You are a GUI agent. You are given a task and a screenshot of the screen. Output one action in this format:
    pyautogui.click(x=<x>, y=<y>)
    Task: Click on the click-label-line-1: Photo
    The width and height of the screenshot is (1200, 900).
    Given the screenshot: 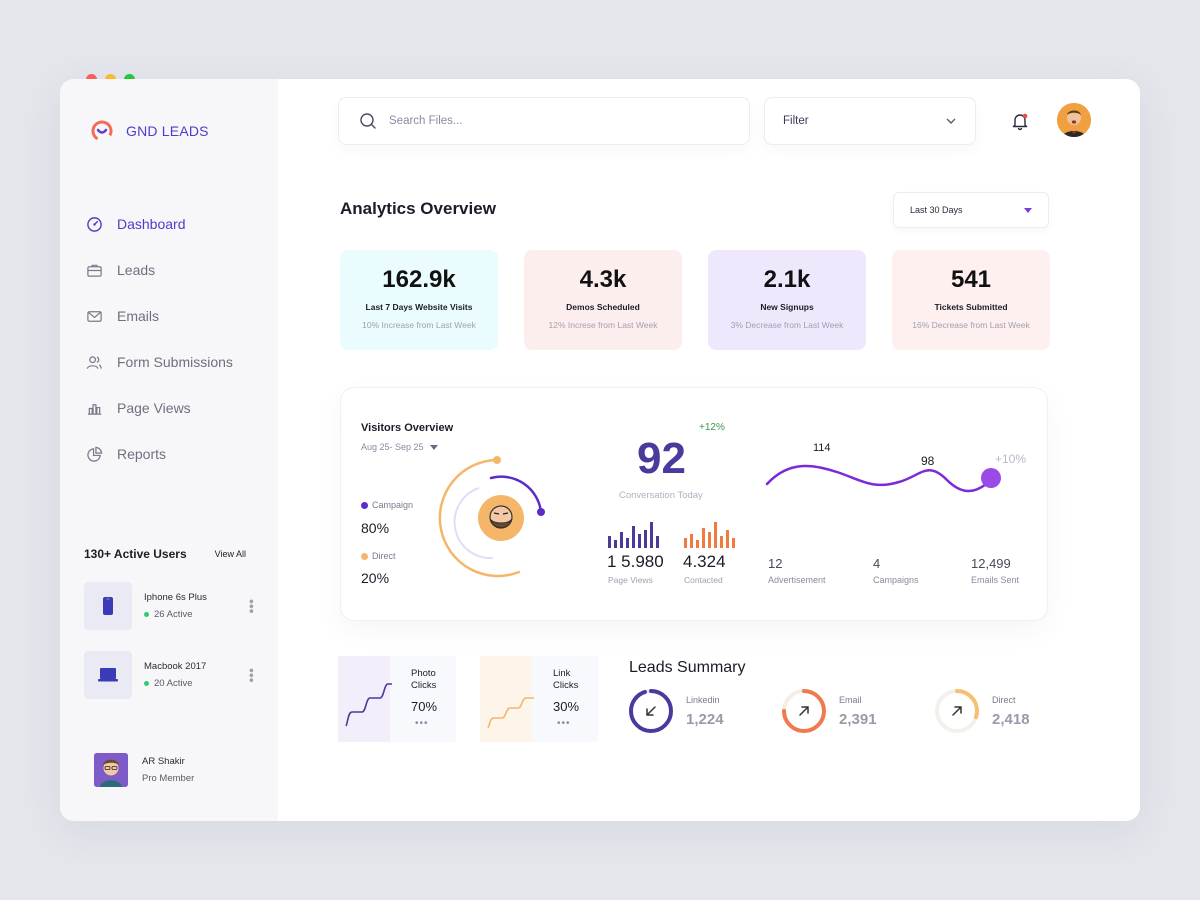 What is the action you would take?
    pyautogui.click(x=423, y=673)
    